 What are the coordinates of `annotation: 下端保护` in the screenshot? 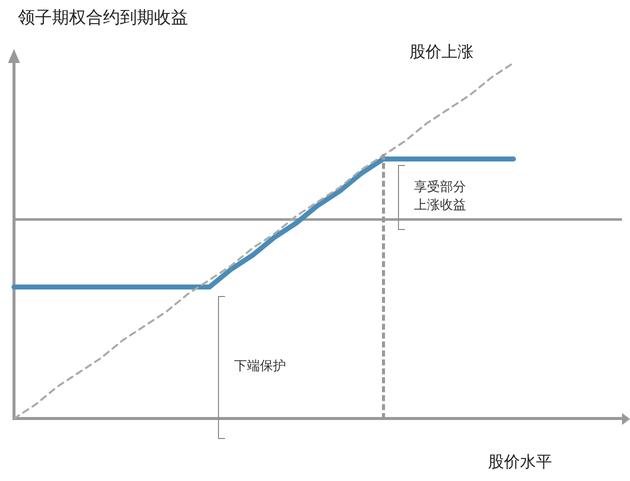 It's located at (260, 367).